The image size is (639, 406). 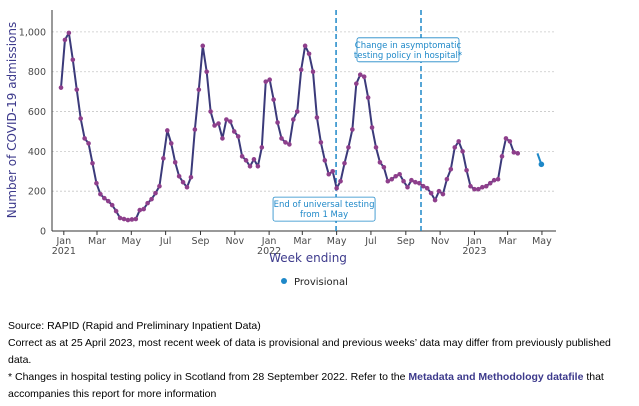 What do you see at coordinates (314, 282) in the screenshot?
I see `legend: Provisional` at bounding box center [314, 282].